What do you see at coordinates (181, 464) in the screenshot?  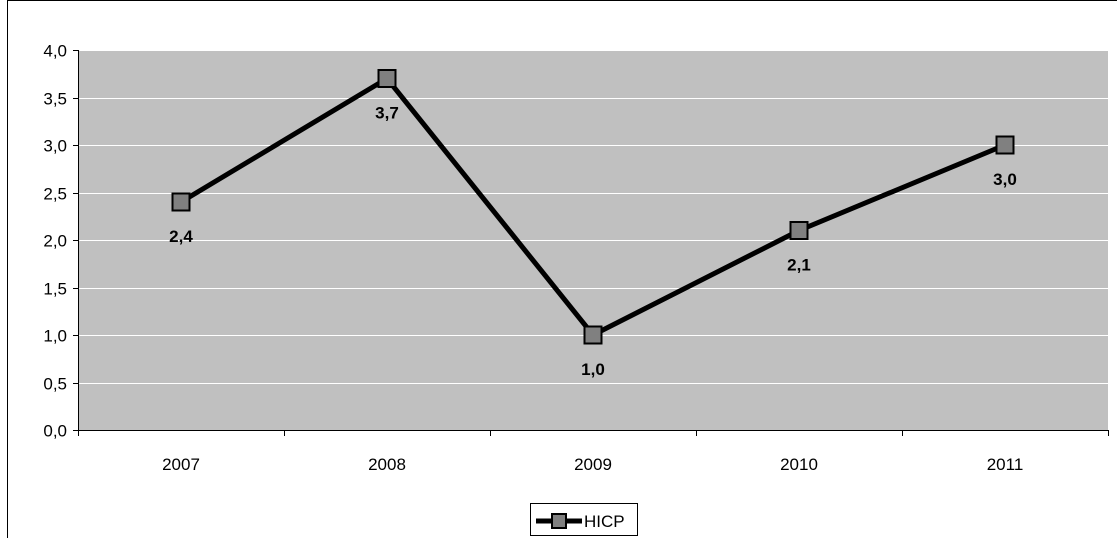 I see `x-tick-label: 2007` at bounding box center [181, 464].